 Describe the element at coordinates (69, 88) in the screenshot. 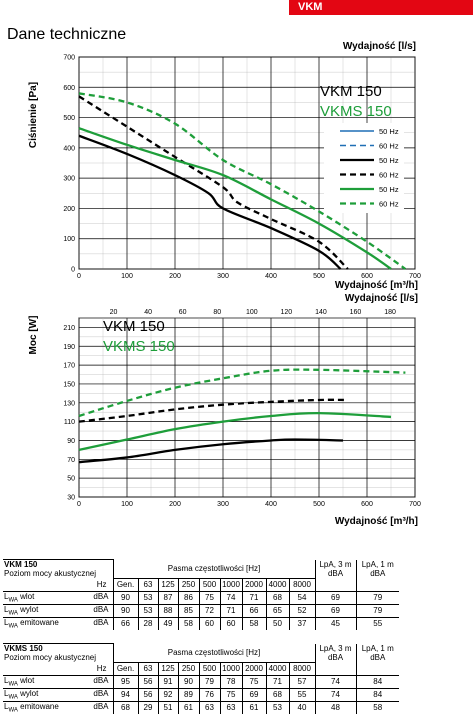

I see `y-tick-label: 600` at that location.